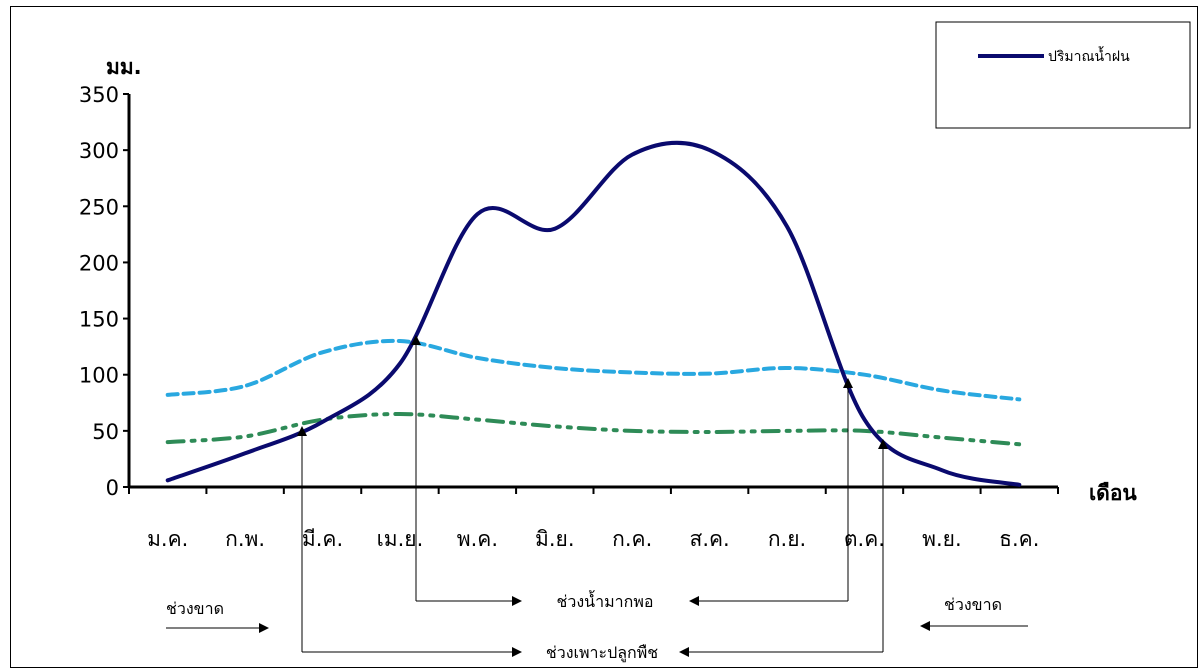  I want to click on y-tick-label: 300, so click(99, 151).